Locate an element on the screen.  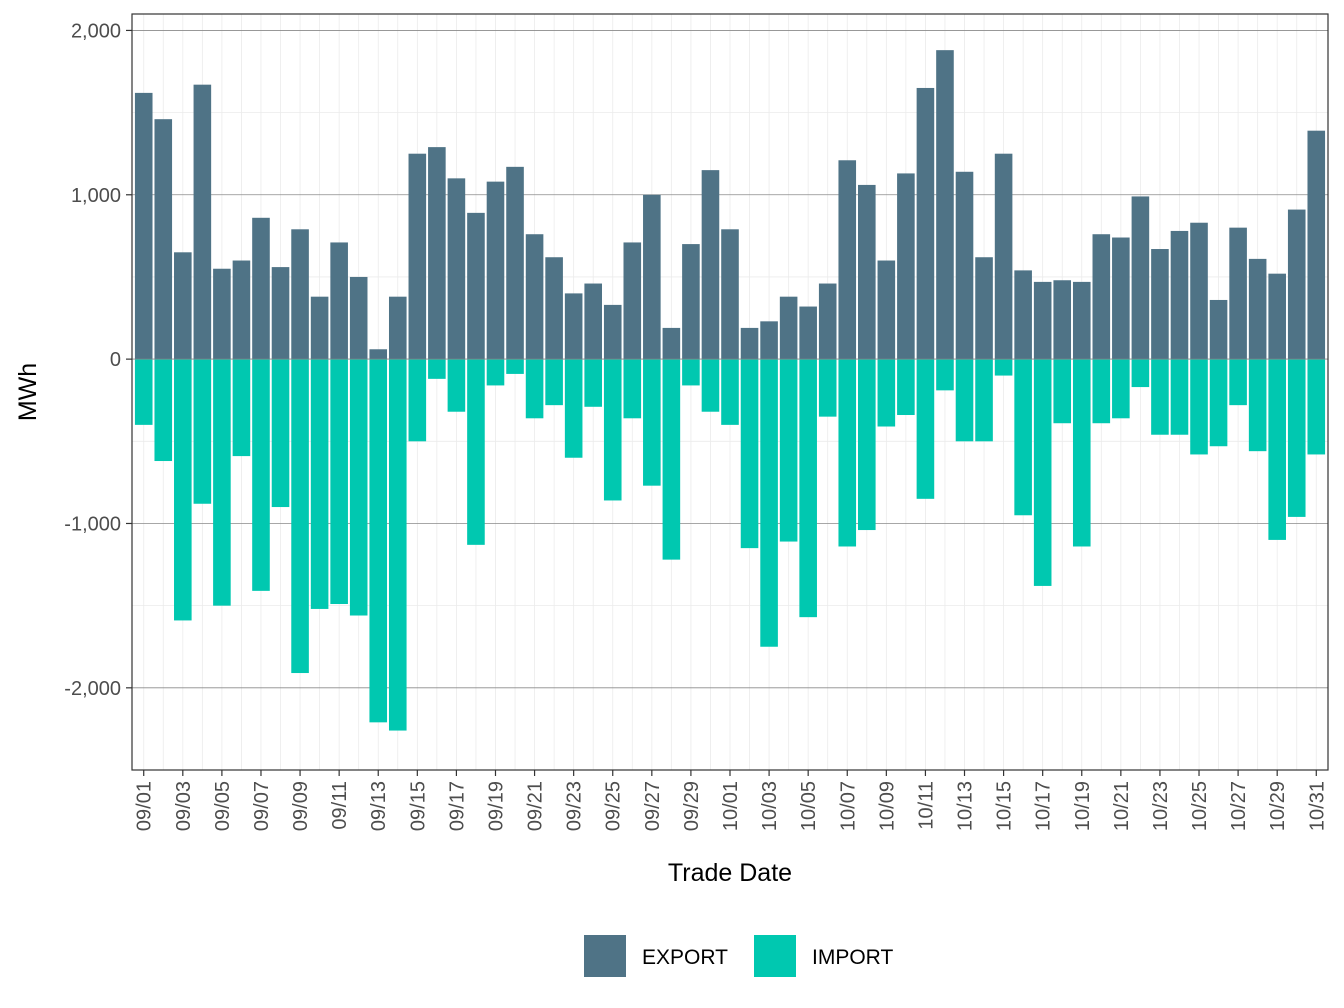
y-axis: 2,000 1,000 0 -1,000 -2,000 is located at coordinates (98, 360).